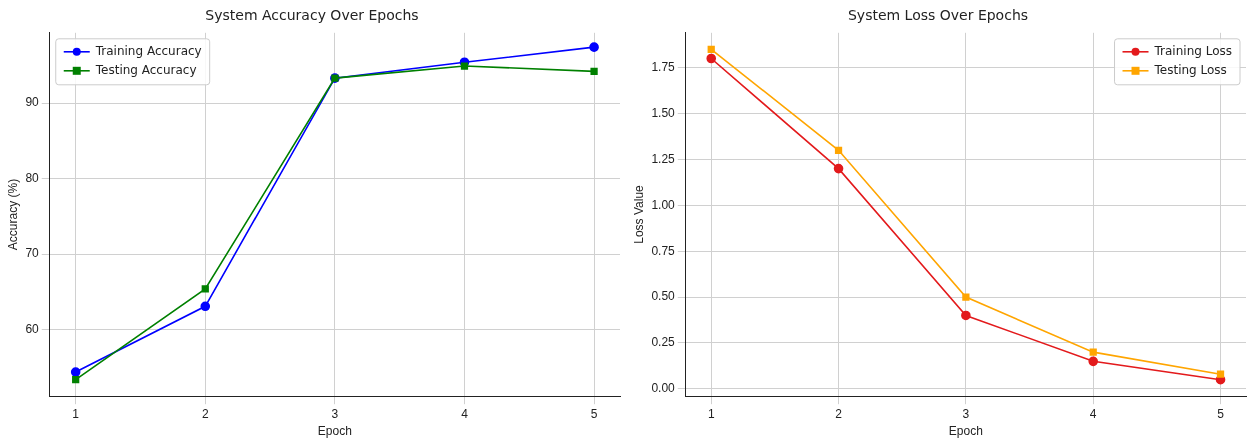 The width and height of the screenshot is (1253, 441). I want to click on y-tick-label: 0.75, so click(663, 250).